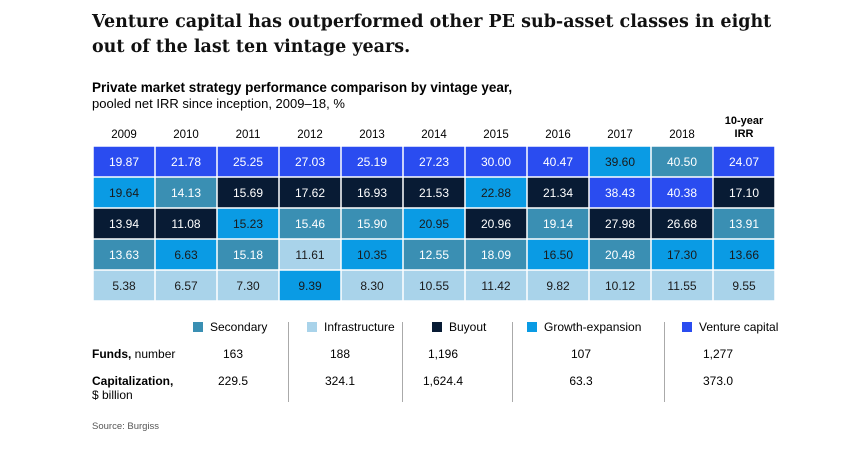 This screenshot has width=848, height=462. I want to click on legend-item-venture-capital: Venture capital, so click(730, 327).